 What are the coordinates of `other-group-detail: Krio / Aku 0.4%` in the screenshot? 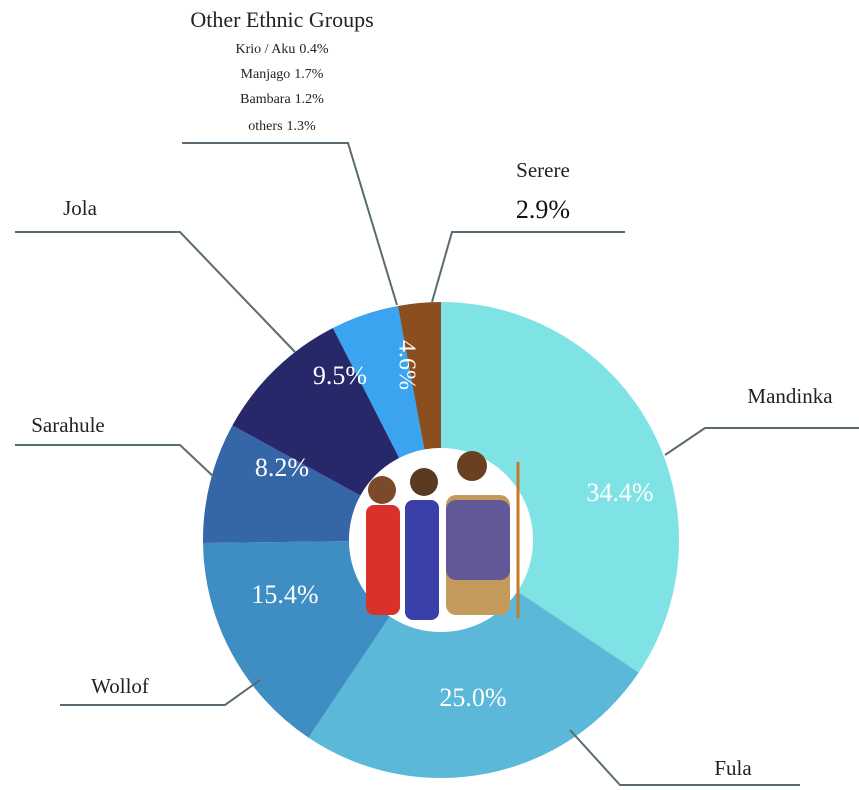 It's located at (281, 49).